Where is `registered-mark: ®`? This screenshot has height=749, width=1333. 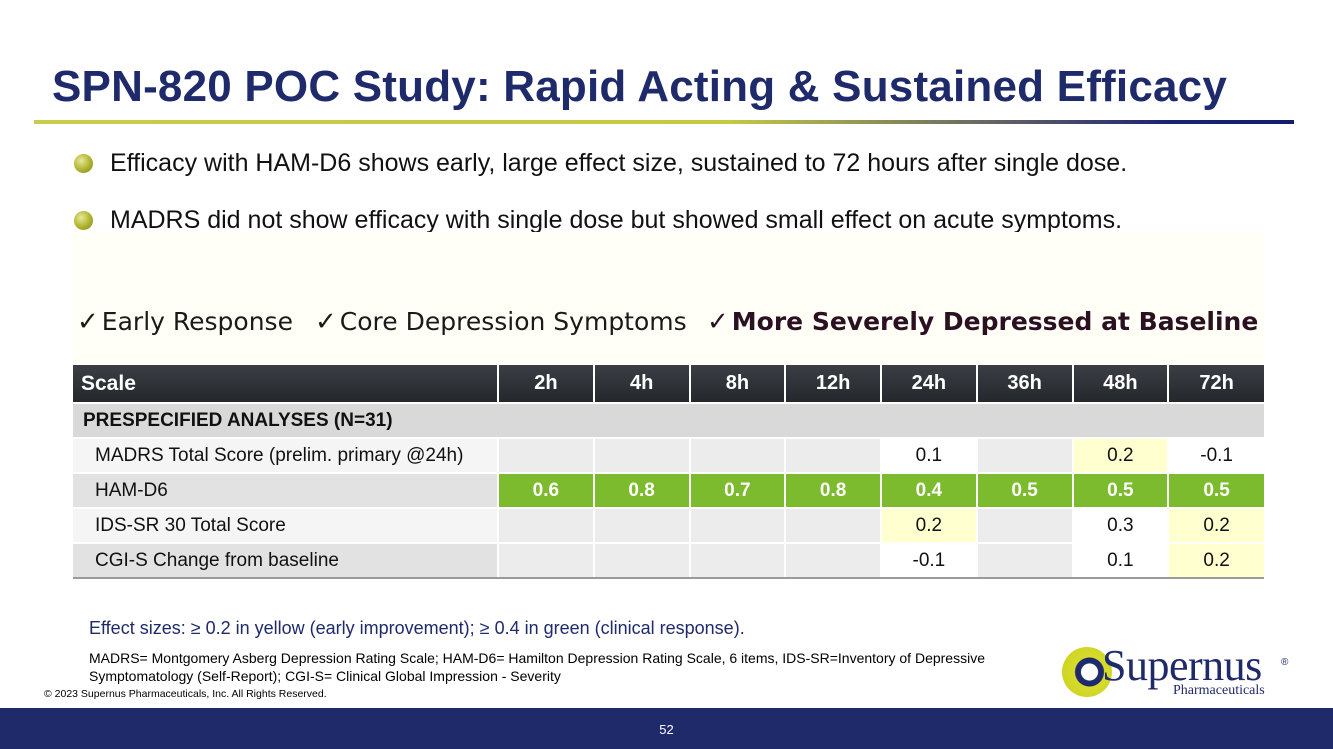 registered-mark: ® is located at coordinates (1285, 662).